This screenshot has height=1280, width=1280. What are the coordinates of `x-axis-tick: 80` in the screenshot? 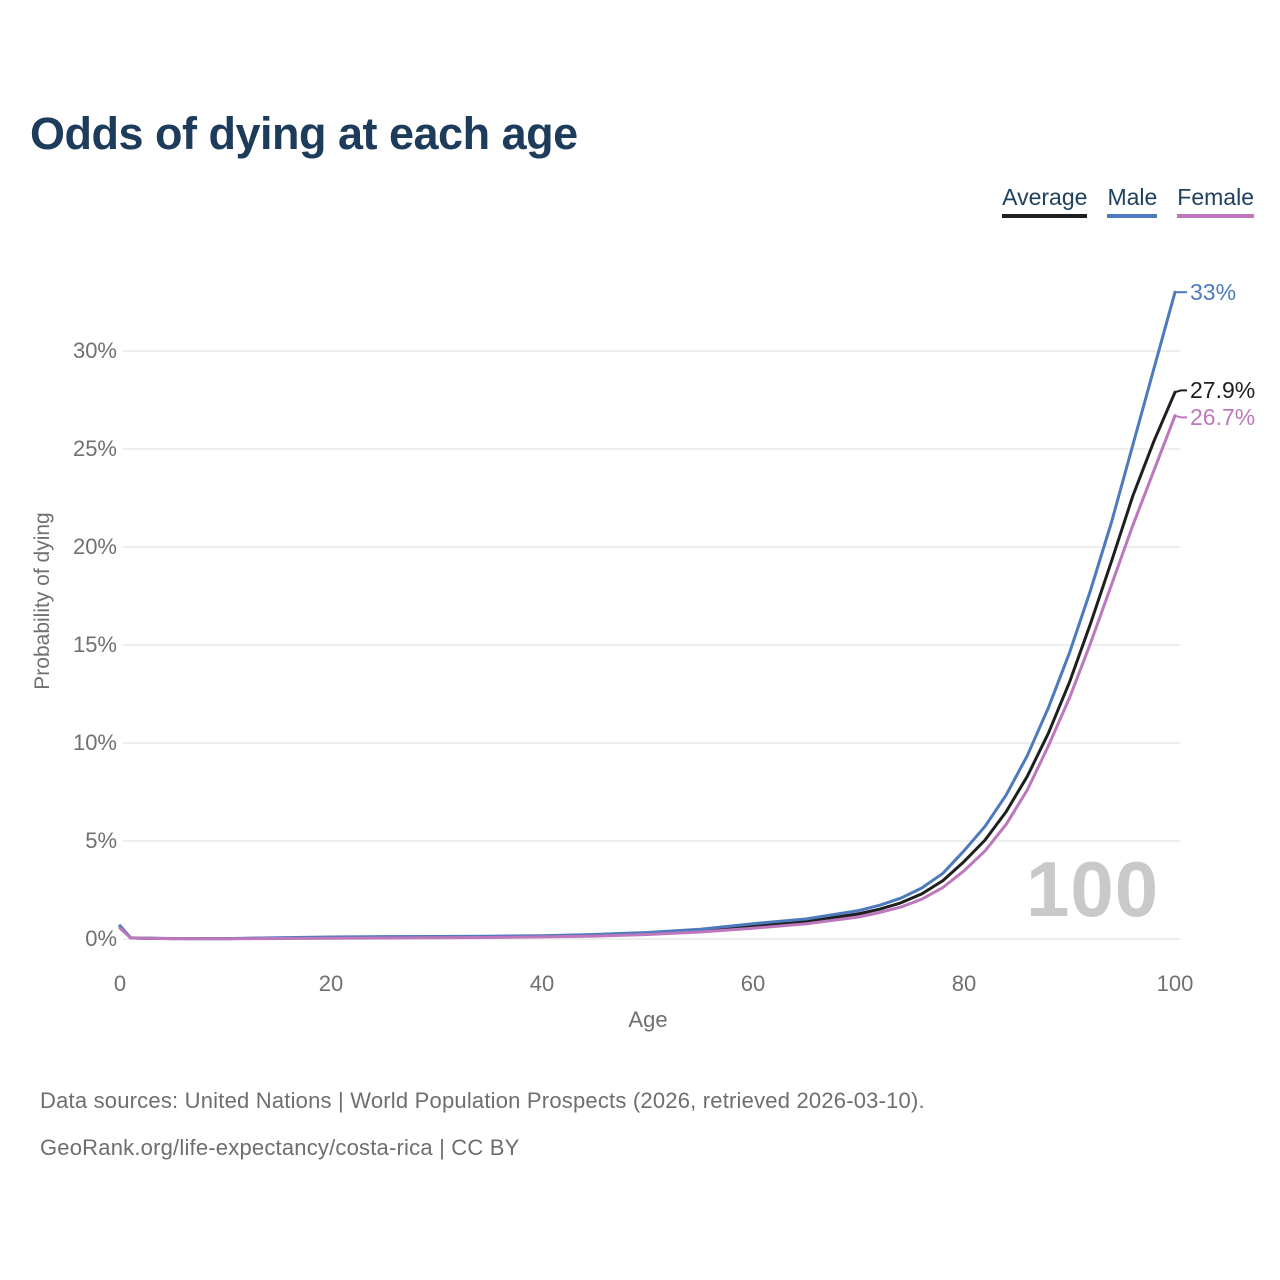 It's located at (964, 983).